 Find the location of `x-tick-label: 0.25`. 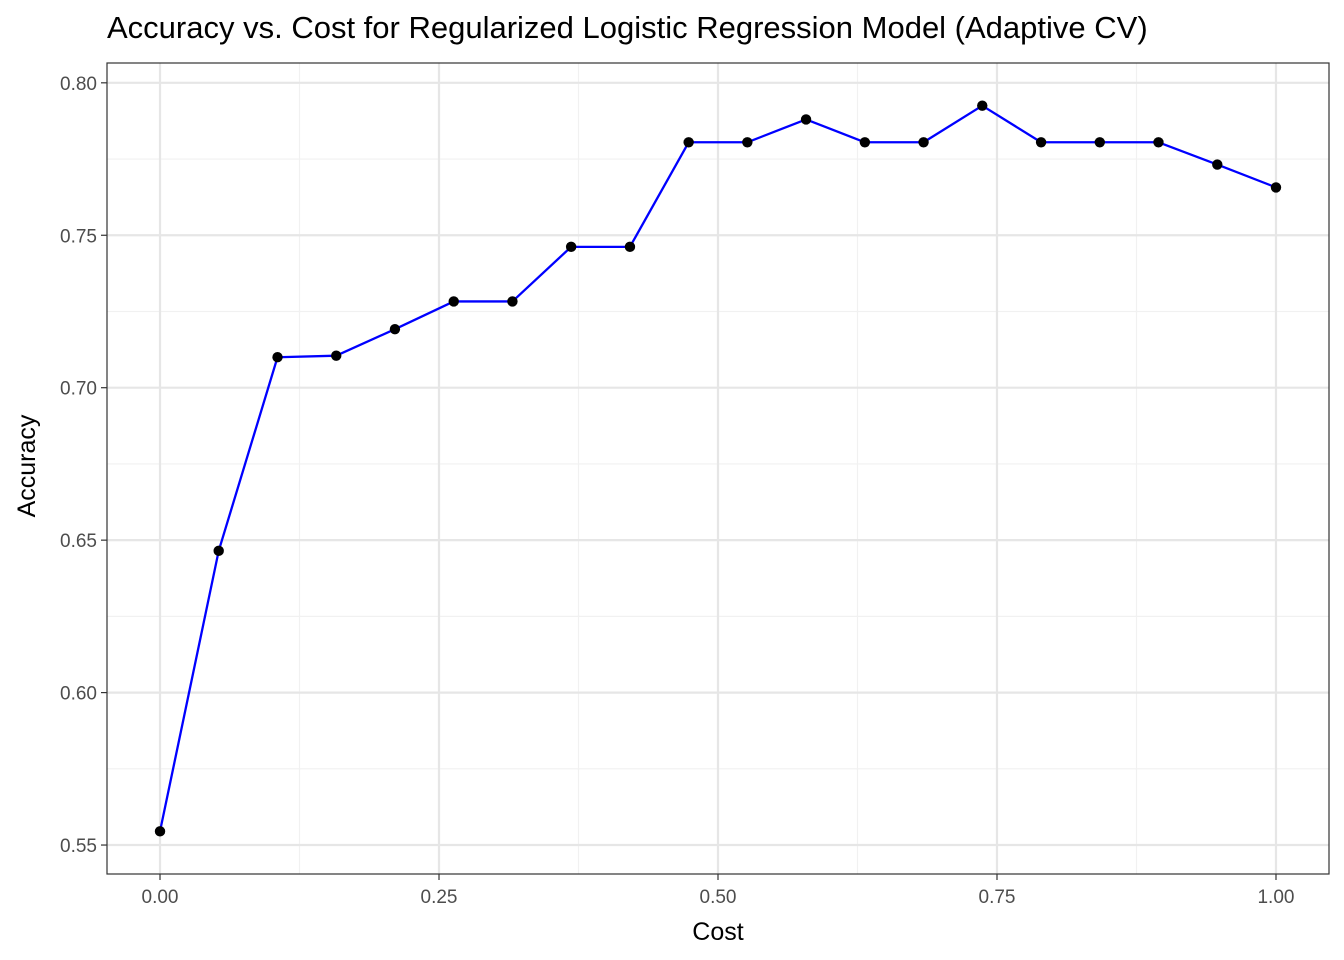

x-tick-label: 0.25 is located at coordinates (439, 897).